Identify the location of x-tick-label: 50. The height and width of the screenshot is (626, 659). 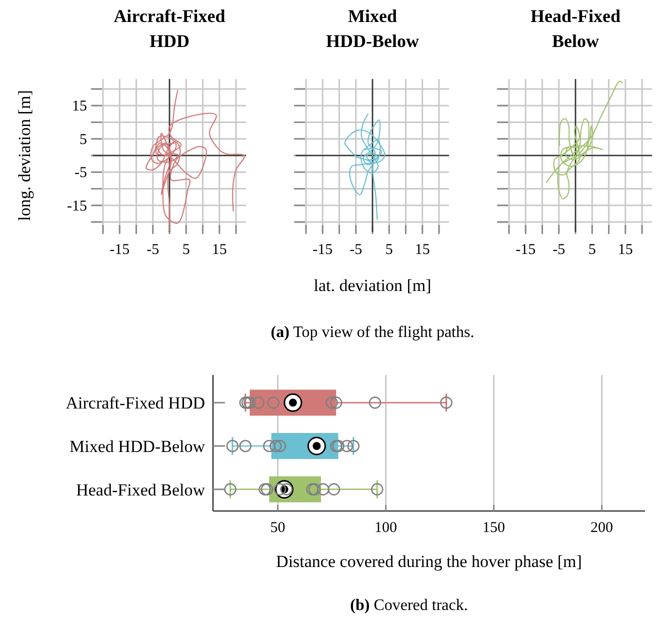
(278, 528).